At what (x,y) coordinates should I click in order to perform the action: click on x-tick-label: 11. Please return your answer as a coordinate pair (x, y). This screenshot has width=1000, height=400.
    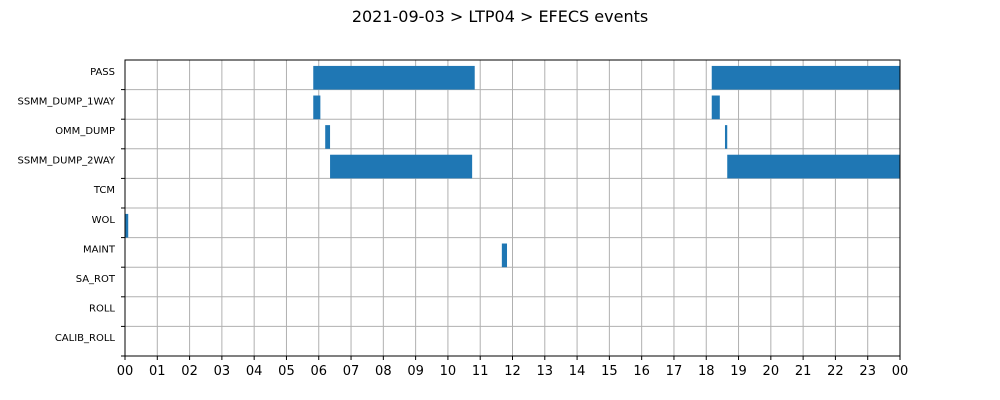
    Looking at the image, I should click on (480, 371).